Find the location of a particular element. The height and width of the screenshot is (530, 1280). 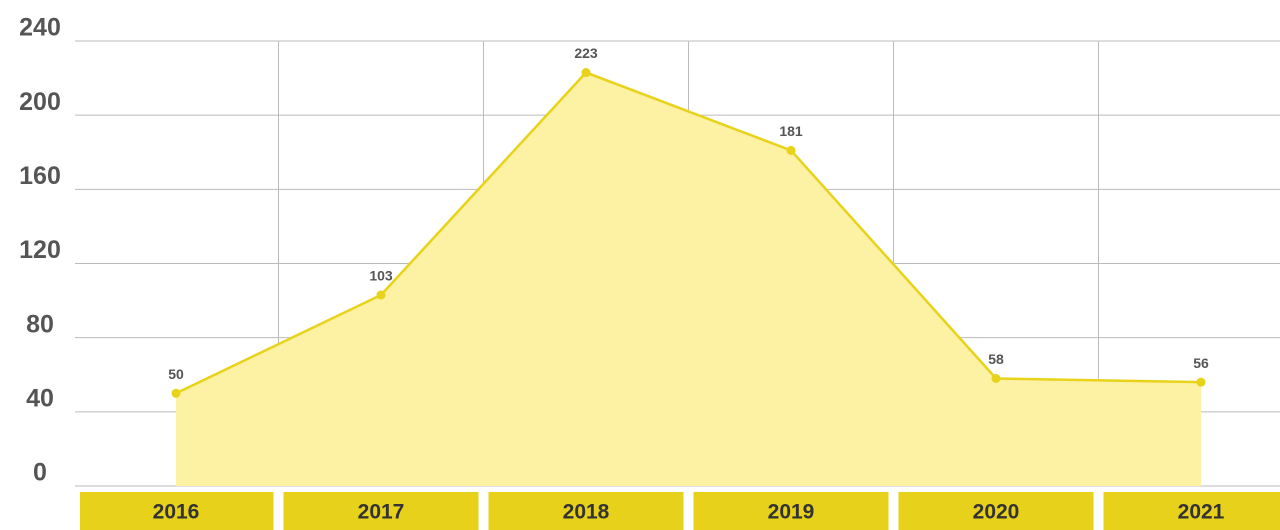

x-tick-label: 2017 is located at coordinates (381, 512).